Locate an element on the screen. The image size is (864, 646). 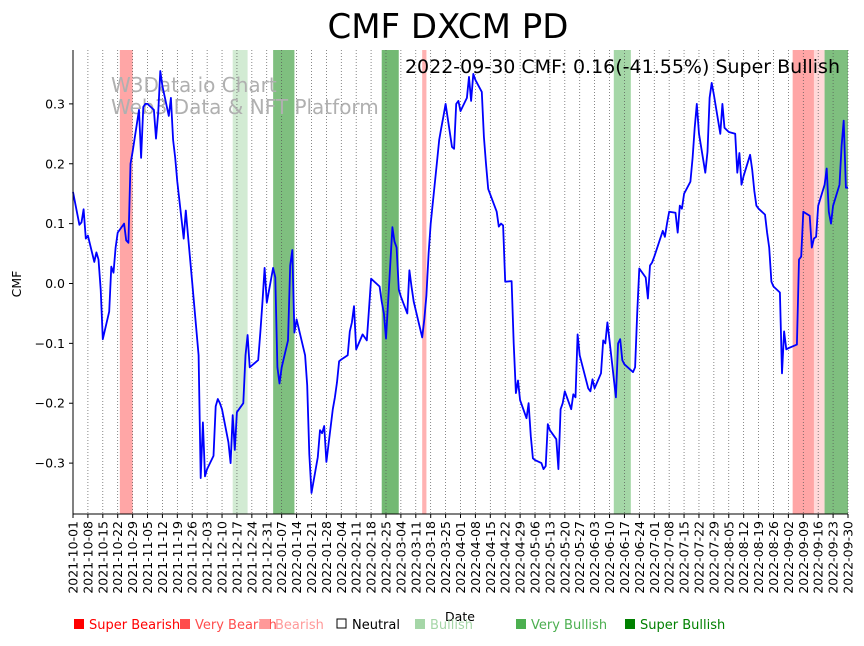
x-tick-label: 2022-07-29 is located at coordinates (713, 557).